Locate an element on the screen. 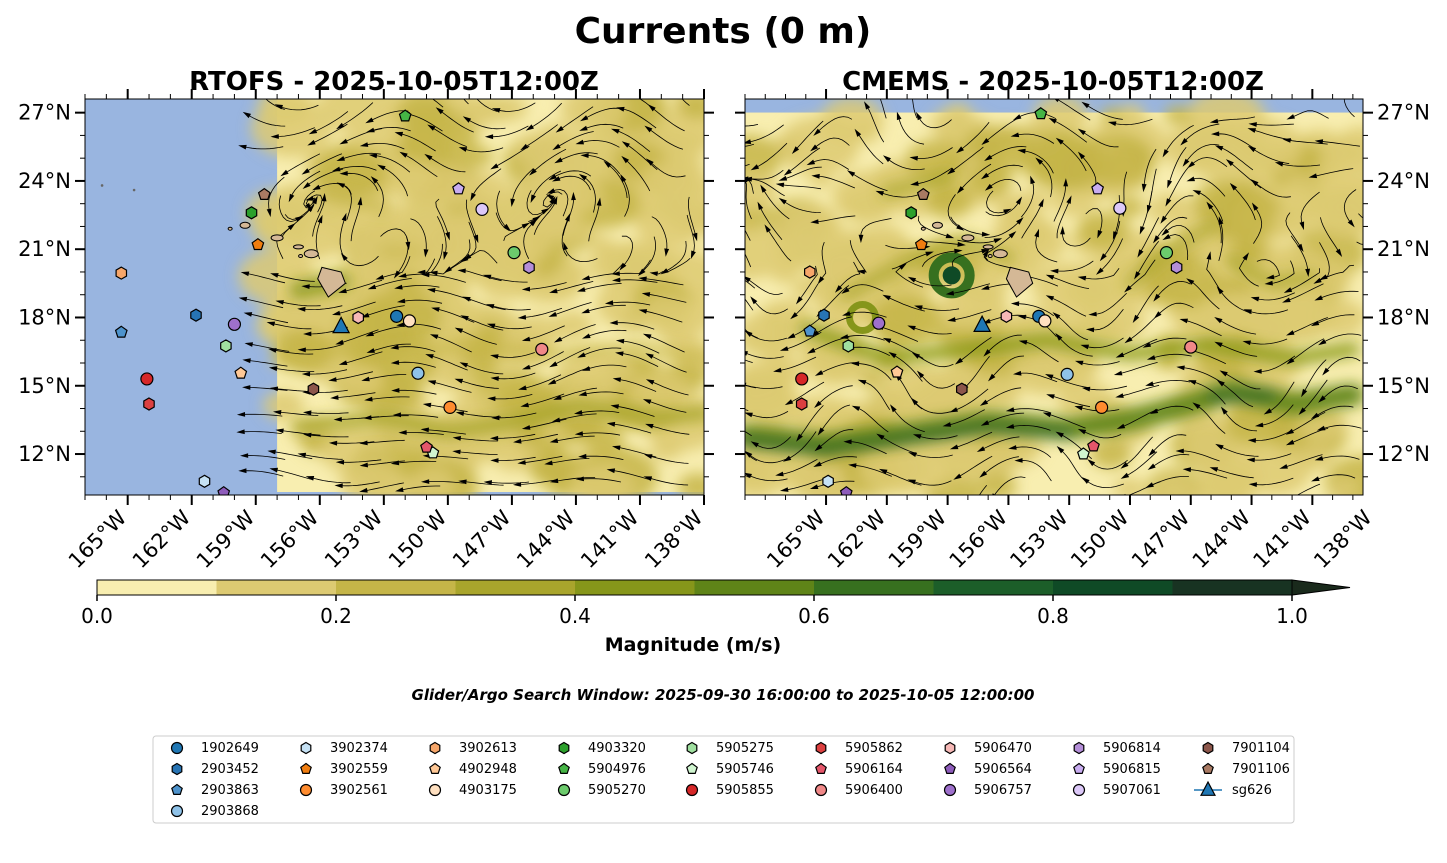 Image resolution: width=1447 pixels, height=863 pixels. rtofs-magnitude-field is located at coordinates (470, 297).